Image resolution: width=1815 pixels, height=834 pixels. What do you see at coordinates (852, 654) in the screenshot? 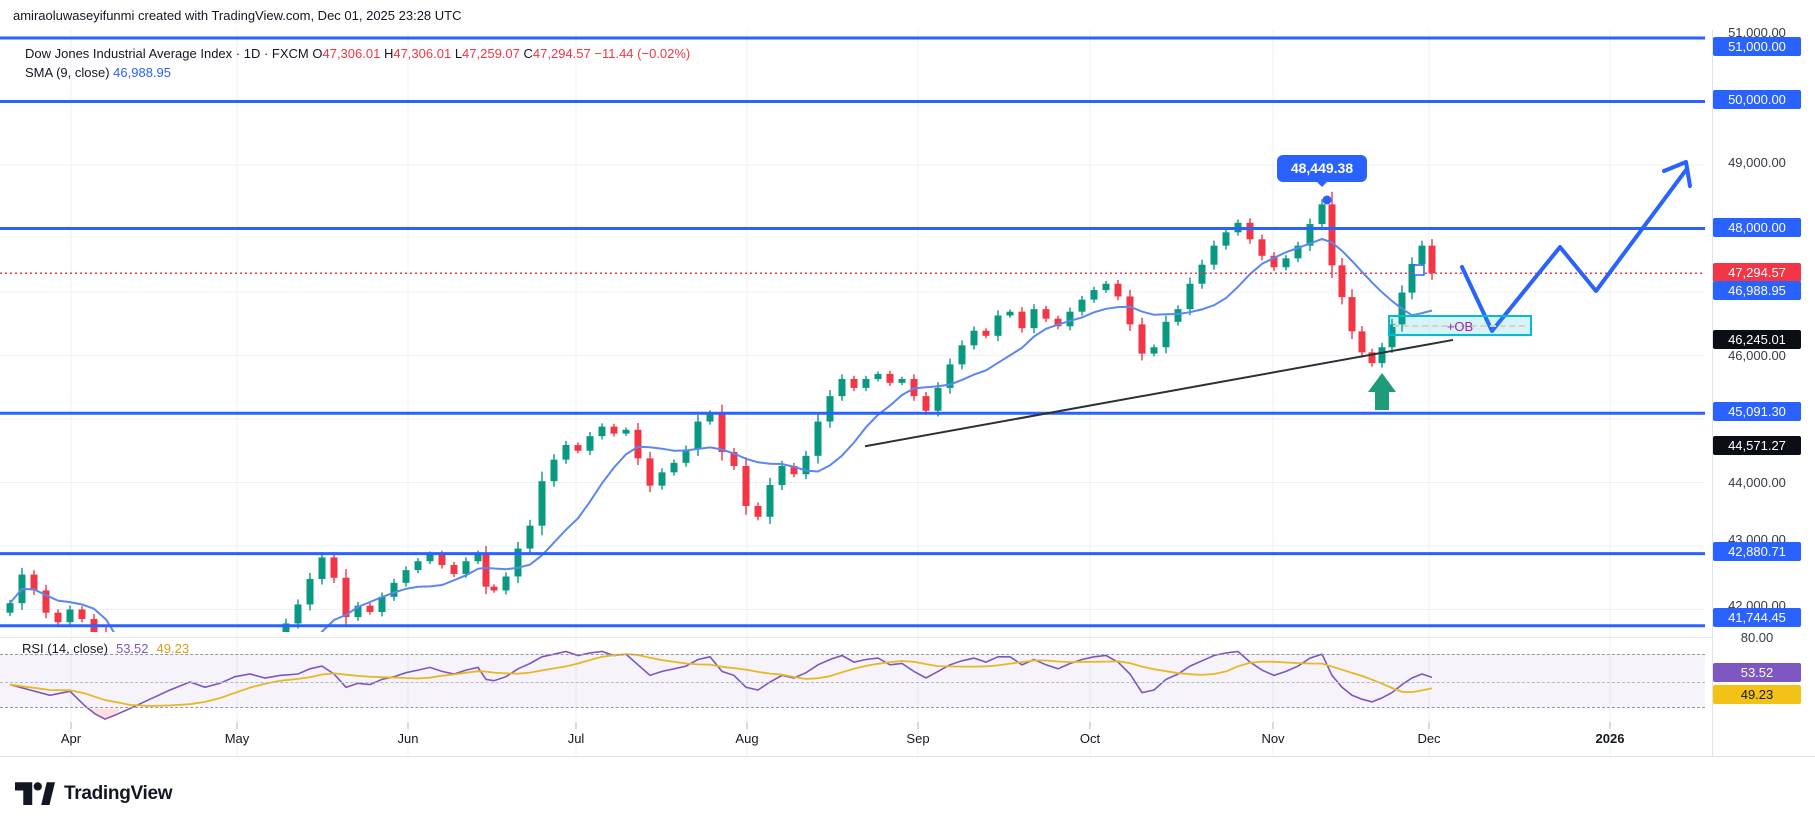
I see `rsi-upper-band-line` at bounding box center [852, 654].